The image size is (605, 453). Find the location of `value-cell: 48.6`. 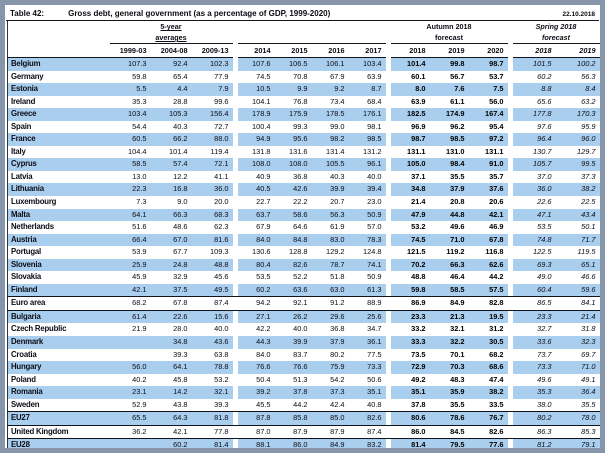

value-cell: 48.6 is located at coordinates (180, 227).